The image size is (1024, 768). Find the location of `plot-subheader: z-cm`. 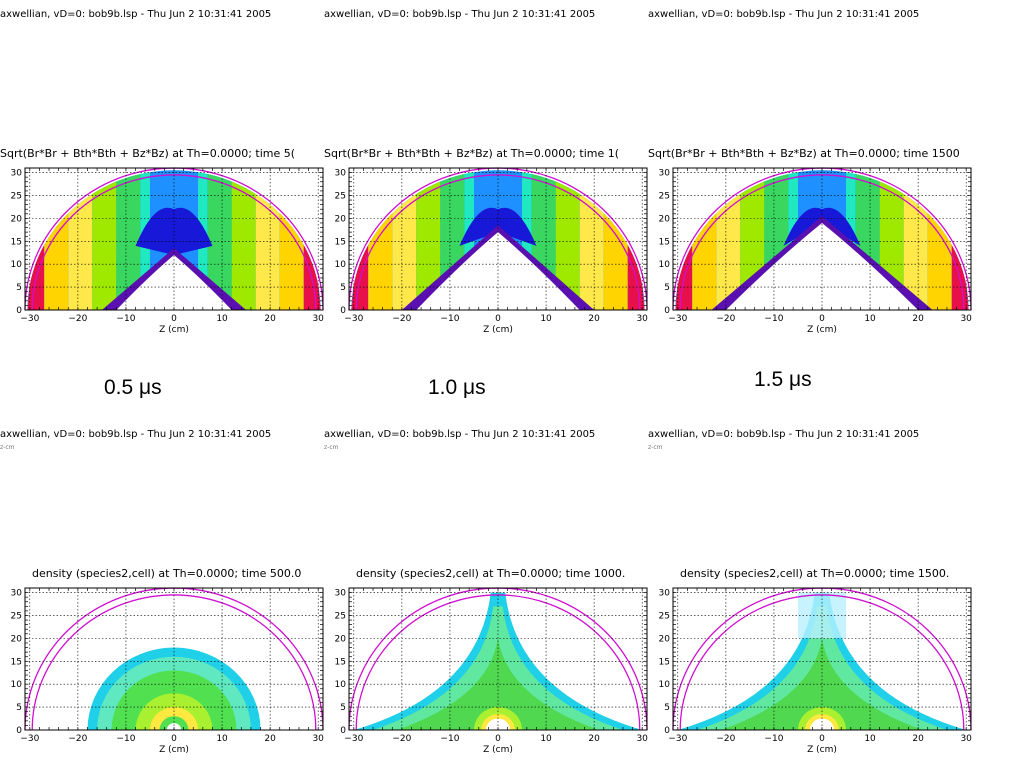

plot-subheader: z-cm is located at coordinates (655, 447).